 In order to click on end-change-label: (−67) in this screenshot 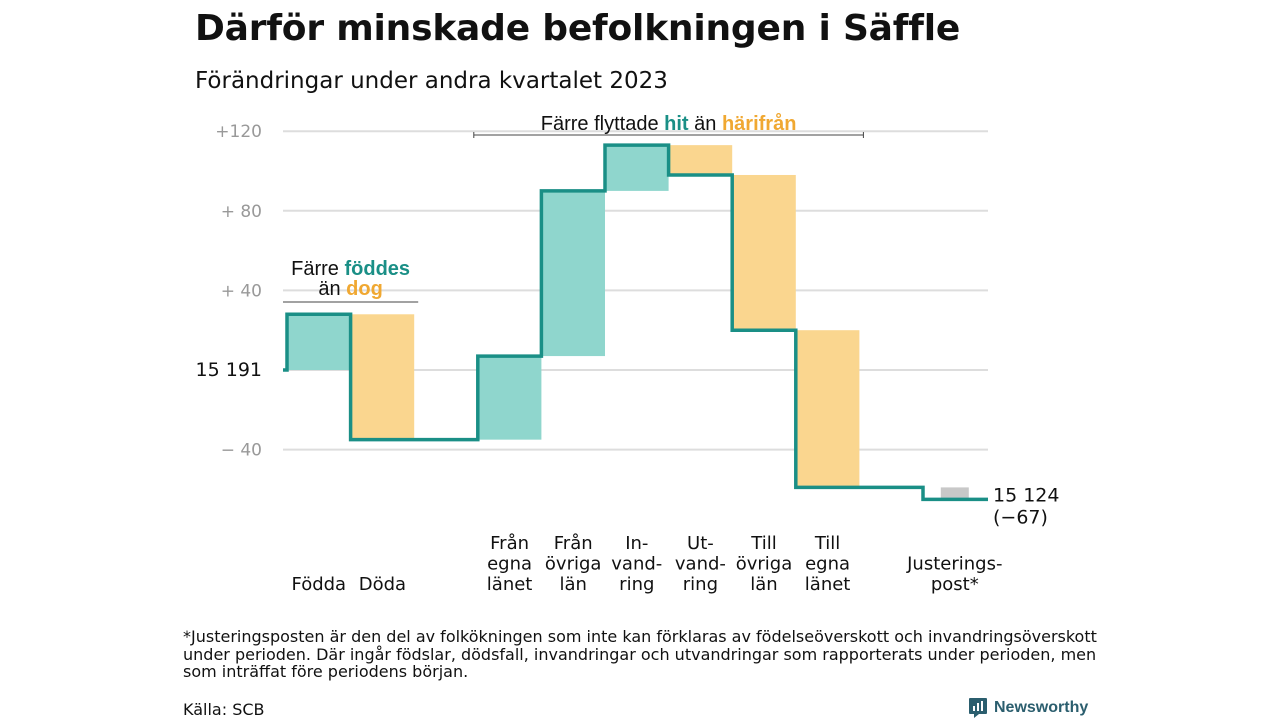, I will do `click(1020, 517)`.